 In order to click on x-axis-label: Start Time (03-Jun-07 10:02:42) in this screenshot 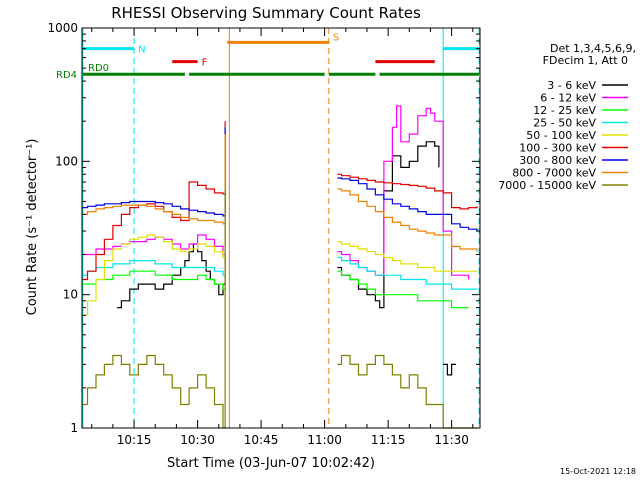, I will do `click(271, 463)`.